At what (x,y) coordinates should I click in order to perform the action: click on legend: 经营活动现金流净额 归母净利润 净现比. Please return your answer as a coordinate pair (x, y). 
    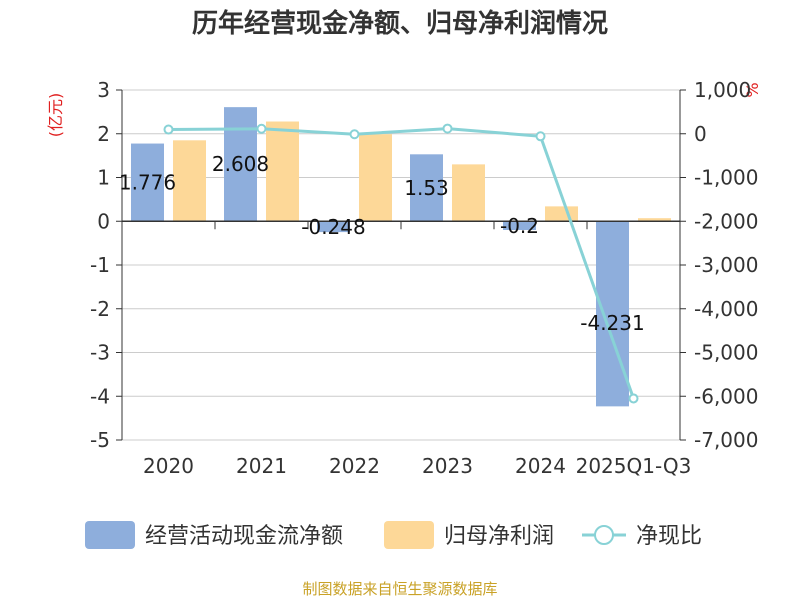
    Looking at the image, I should click on (393, 535).